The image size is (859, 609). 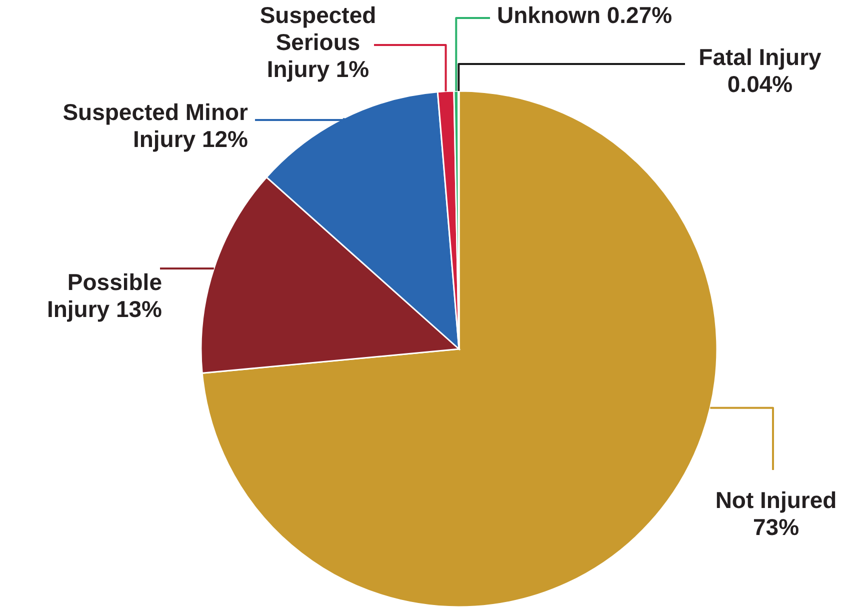 What do you see at coordinates (760, 57) in the screenshot?
I see `slice-label: Fatal Injury` at bounding box center [760, 57].